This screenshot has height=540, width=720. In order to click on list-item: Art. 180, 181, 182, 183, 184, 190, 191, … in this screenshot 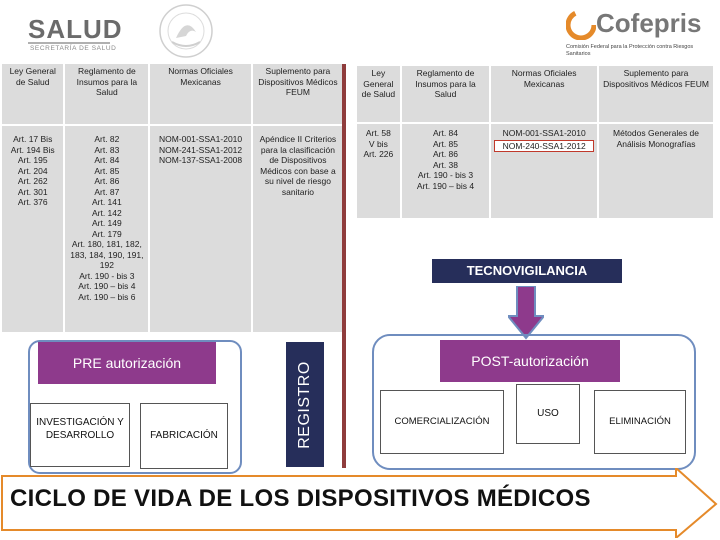, I will do `click(107, 254)`.